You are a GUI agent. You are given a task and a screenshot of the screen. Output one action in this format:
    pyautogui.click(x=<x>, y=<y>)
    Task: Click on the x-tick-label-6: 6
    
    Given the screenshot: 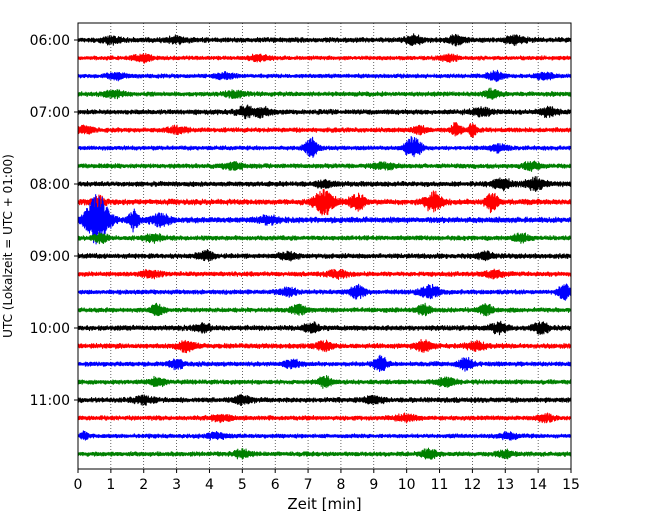 What is the action you would take?
    pyautogui.click(x=275, y=485)
    